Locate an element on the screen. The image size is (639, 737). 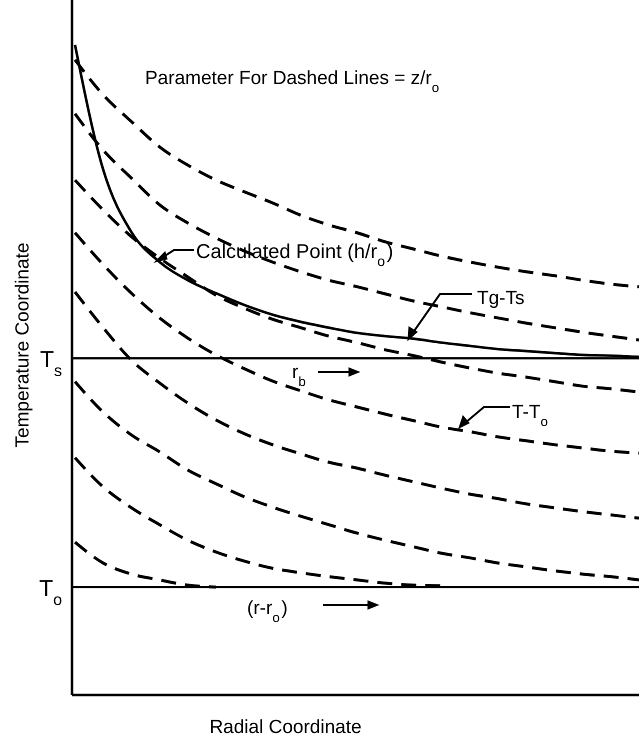
annotation: Parameter For Dashed Lines = z/r$_{o}$ is located at coordinates (292, 81).